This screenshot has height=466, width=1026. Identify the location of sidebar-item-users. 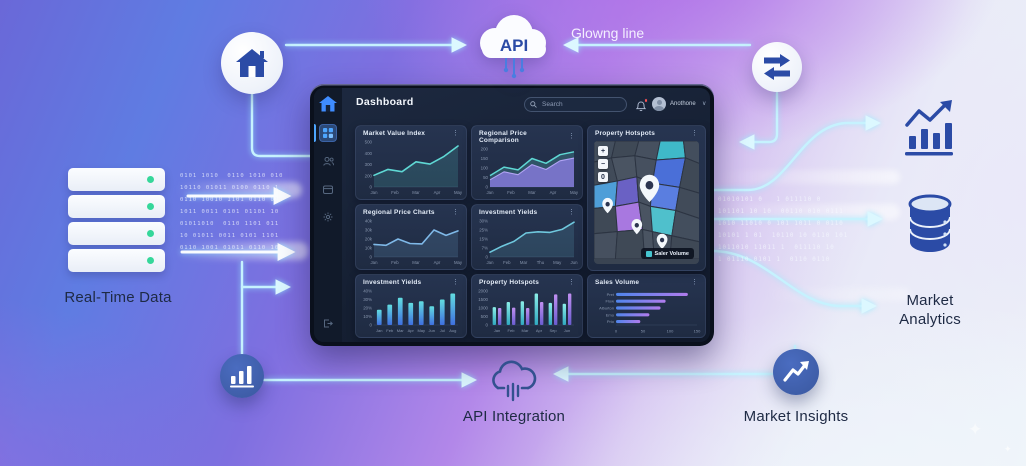
(328, 161).